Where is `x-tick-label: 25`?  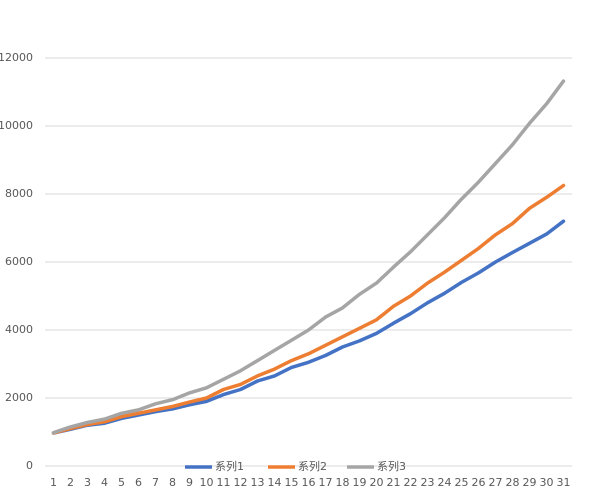
x-tick-label: 25 is located at coordinates (462, 482).